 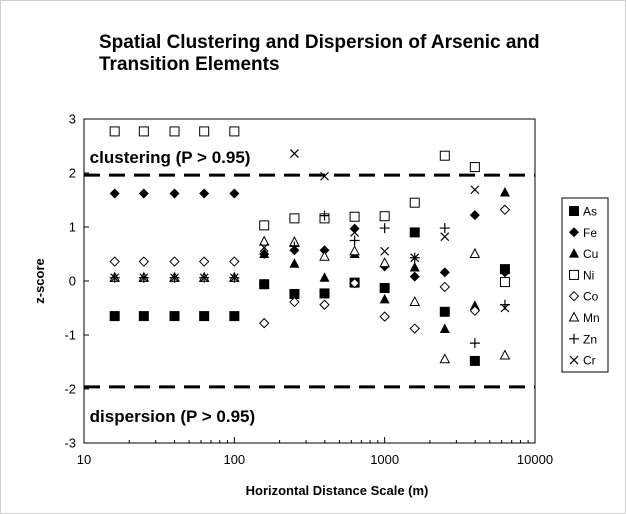 I want to click on legend-item-mn: Mn, so click(x=584, y=318).